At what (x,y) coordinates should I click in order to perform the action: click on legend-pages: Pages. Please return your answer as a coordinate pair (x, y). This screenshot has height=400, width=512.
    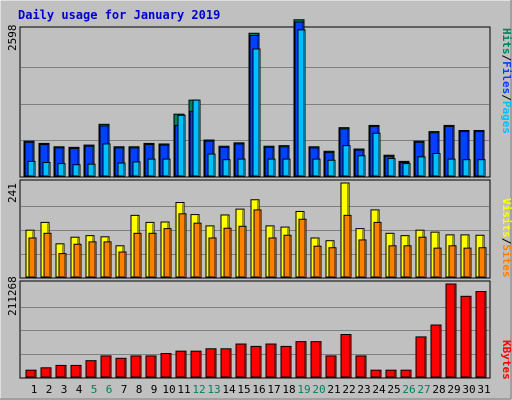
    Looking at the image, I should click on (506, 117).